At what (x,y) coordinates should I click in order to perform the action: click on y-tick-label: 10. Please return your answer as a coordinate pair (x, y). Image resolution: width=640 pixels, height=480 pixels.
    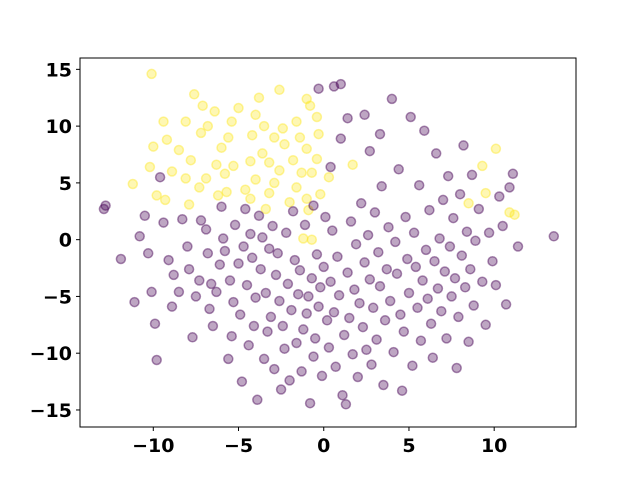
    Looking at the image, I should click on (59, 127).